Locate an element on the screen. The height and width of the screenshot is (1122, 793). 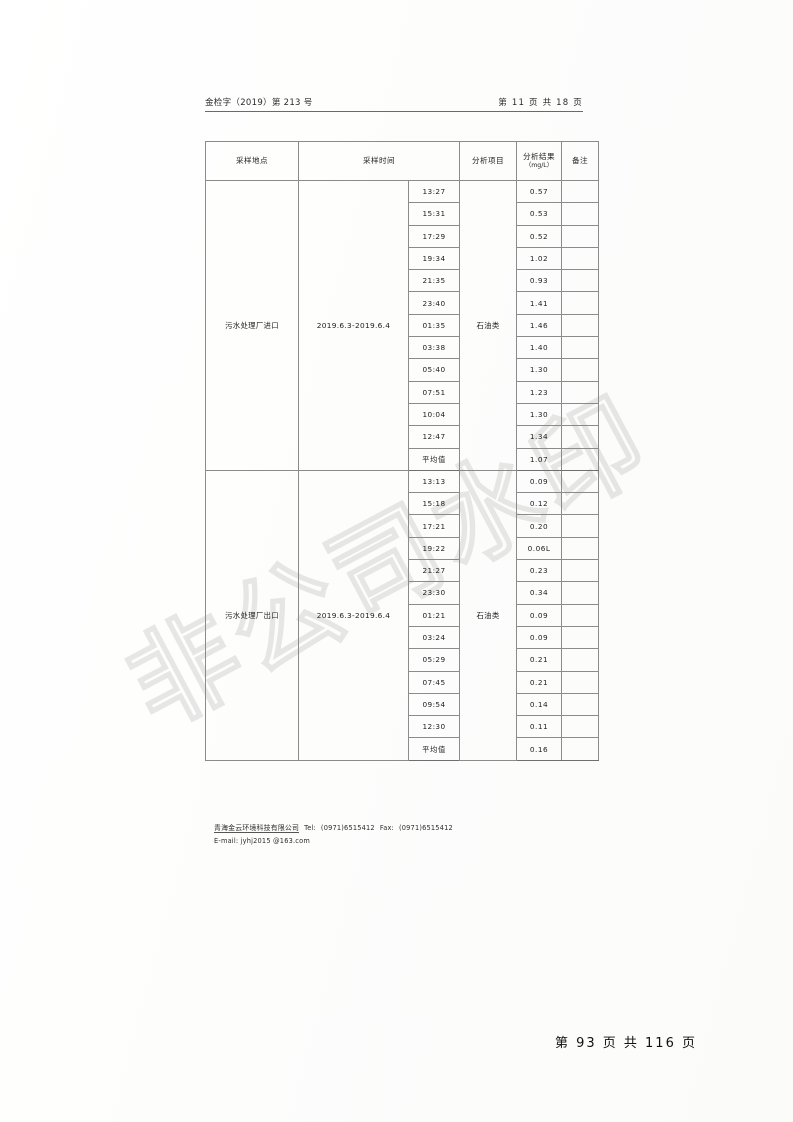
cell-sampling-time: 19:34 is located at coordinates (434, 258).